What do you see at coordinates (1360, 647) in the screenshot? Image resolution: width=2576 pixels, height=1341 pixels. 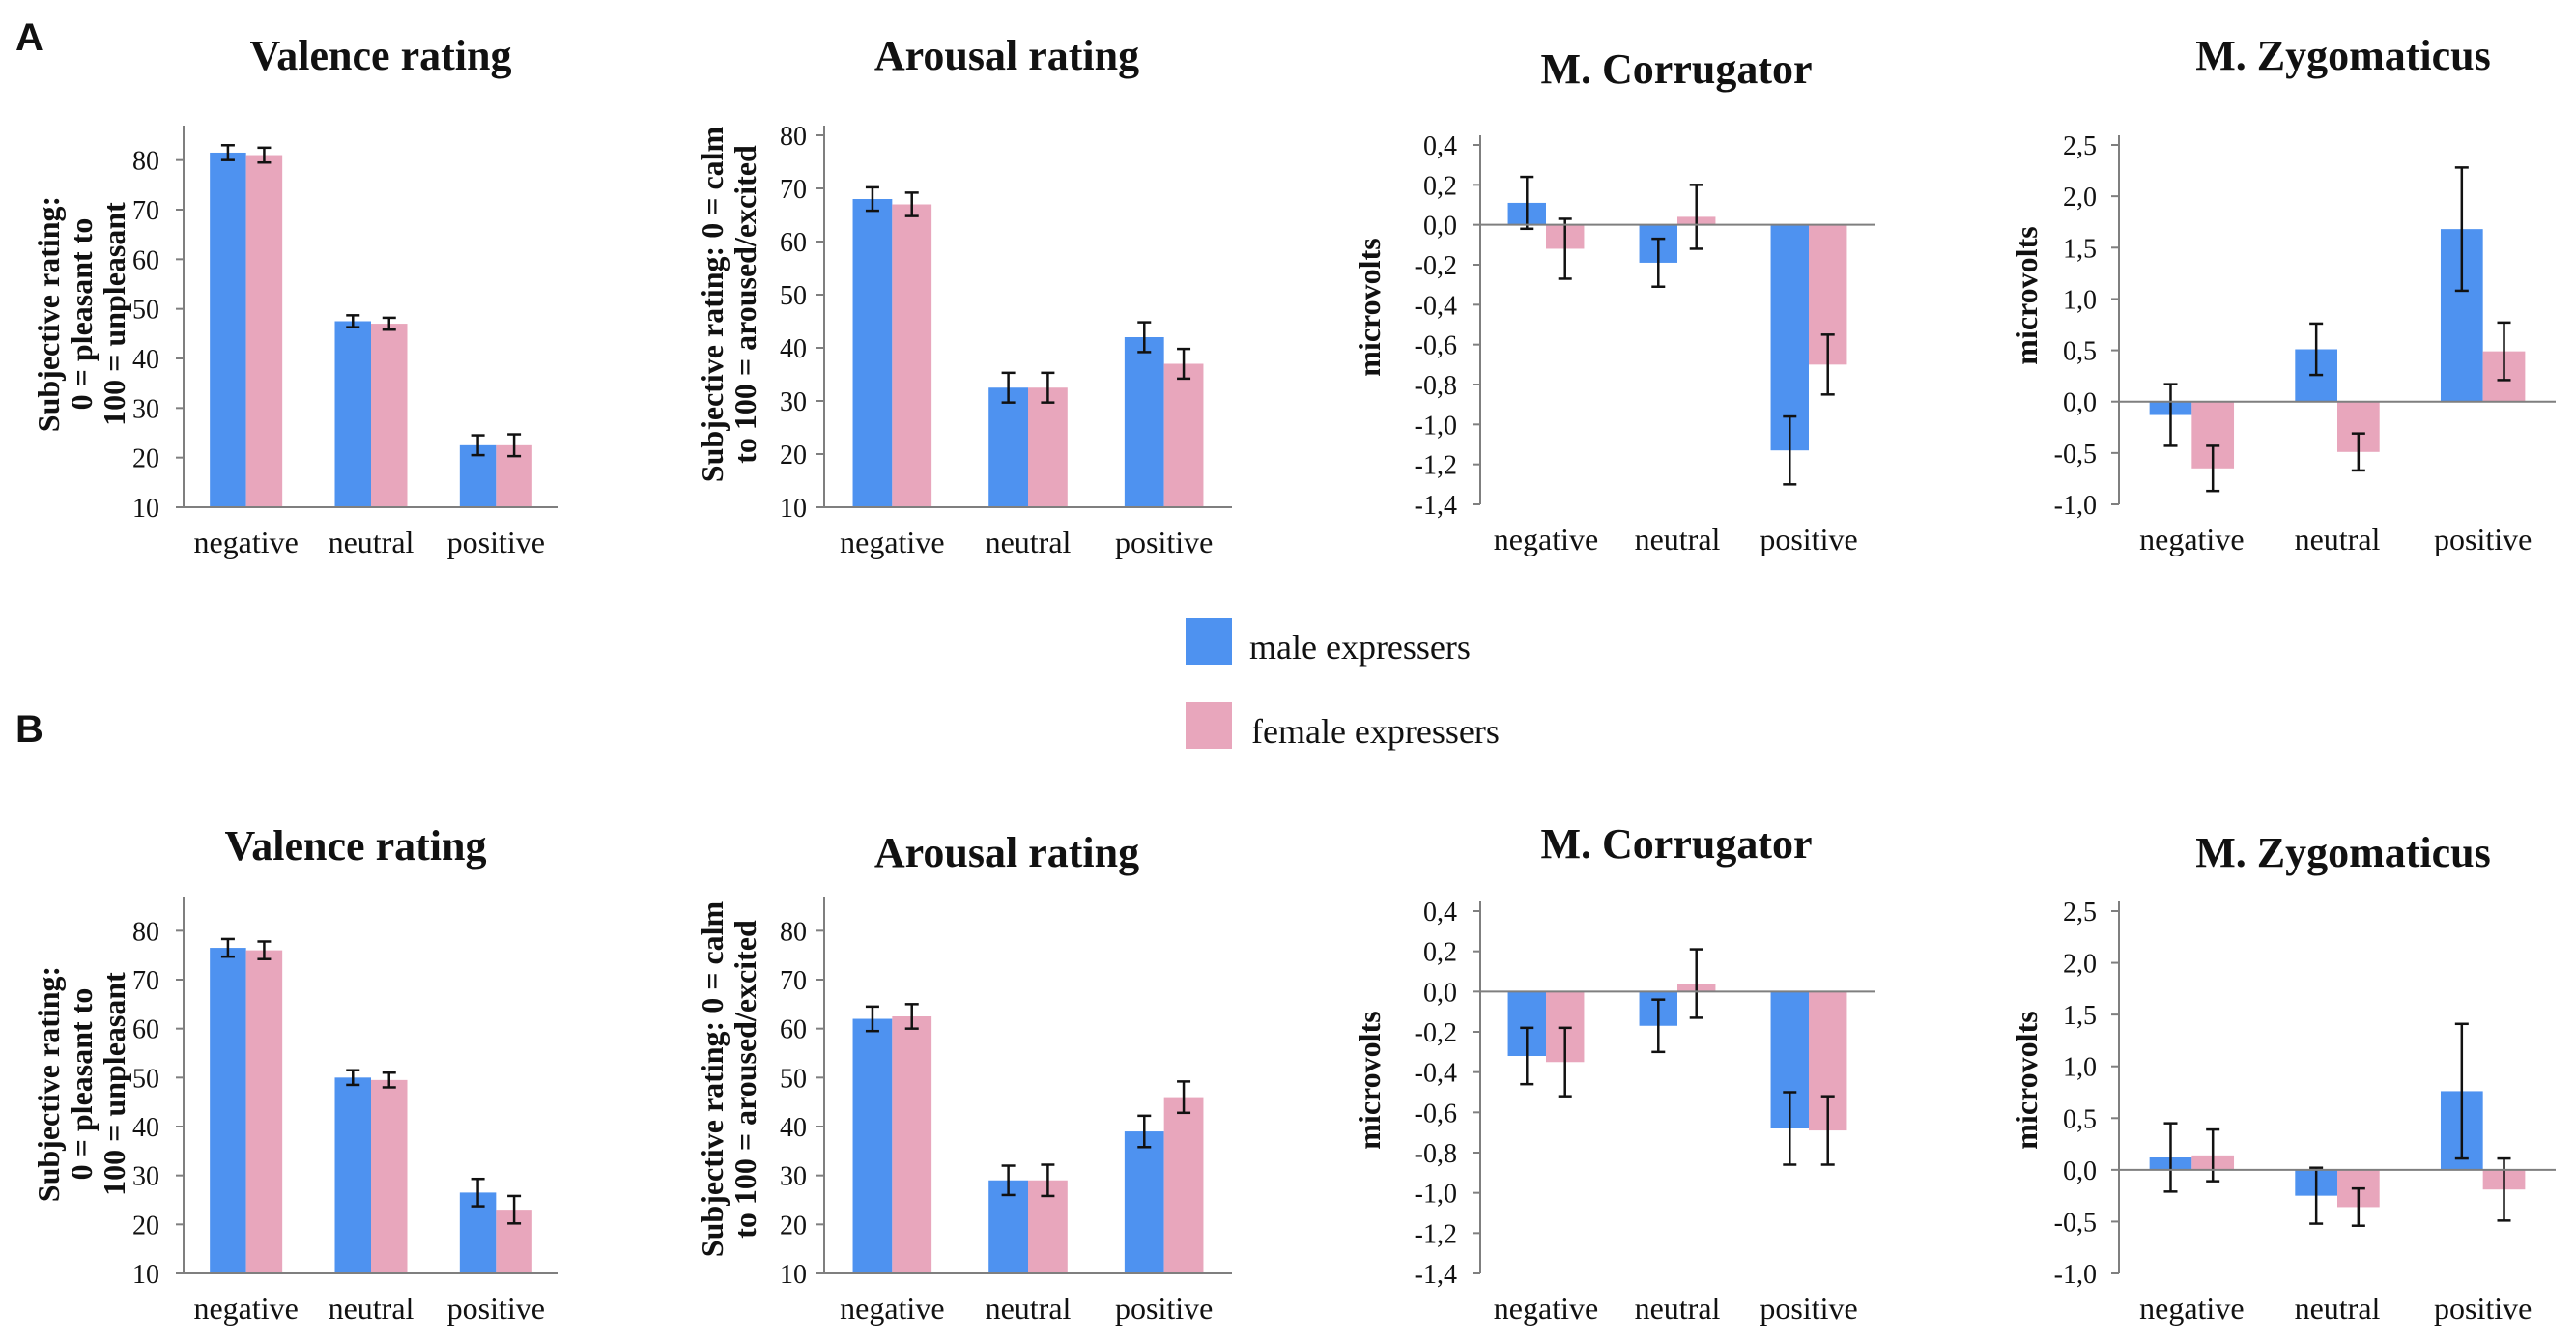 I see `legend-label-male: male expressers` at bounding box center [1360, 647].